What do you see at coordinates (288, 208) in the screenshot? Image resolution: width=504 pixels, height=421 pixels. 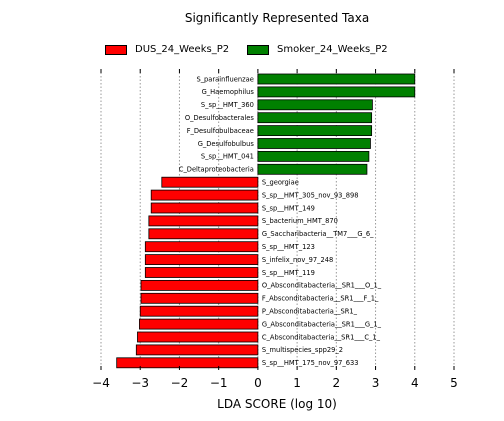 I see `bar-label: S_sp__HMT_149` at bounding box center [288, 208].